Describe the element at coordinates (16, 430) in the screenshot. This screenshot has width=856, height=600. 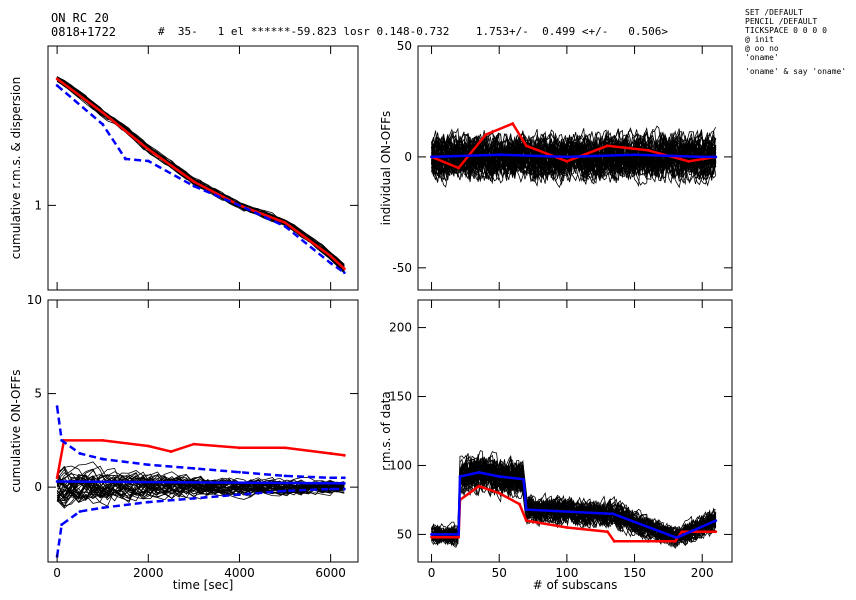
I see `y-axis-label: cumulative ON-OFFs` at that location.